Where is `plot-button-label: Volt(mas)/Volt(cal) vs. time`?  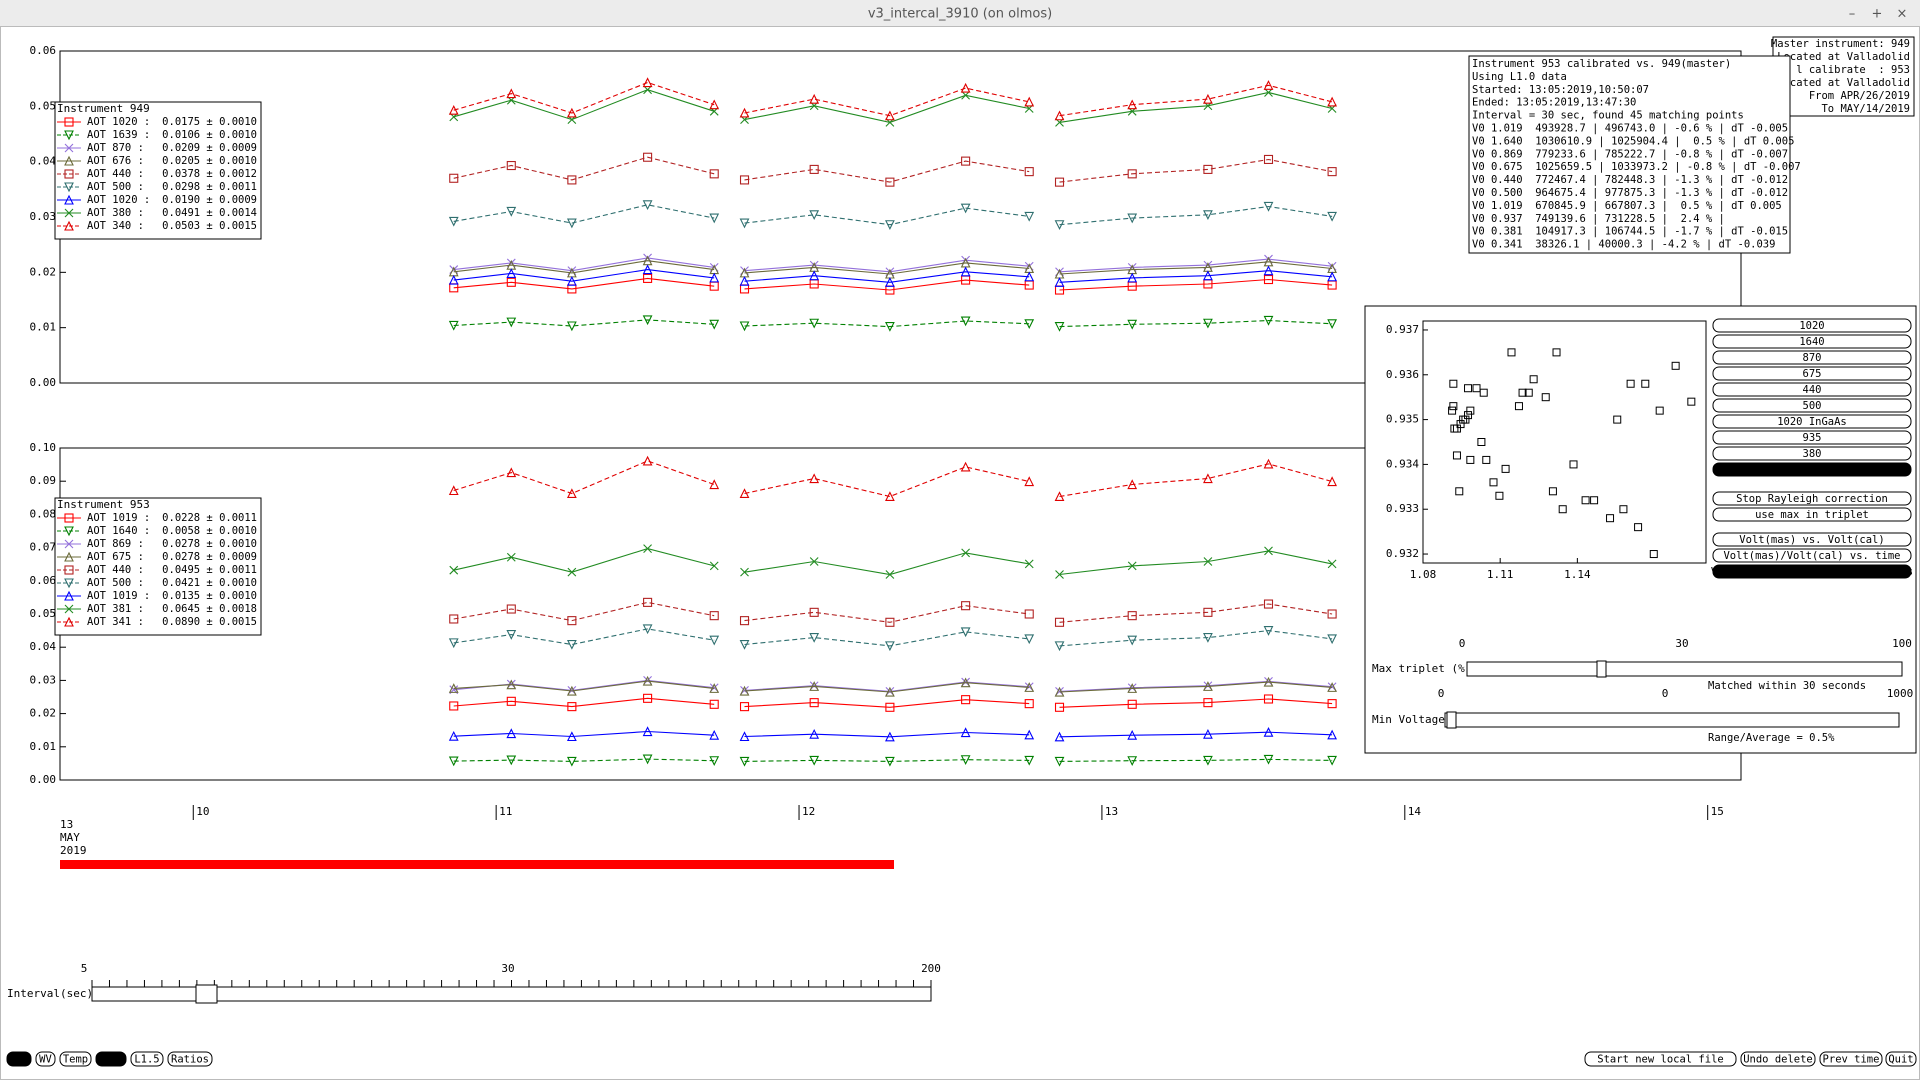
plot-button-label: Volt(mas)/Volt(cal) vs. time is located at coordinates (1811, 556).